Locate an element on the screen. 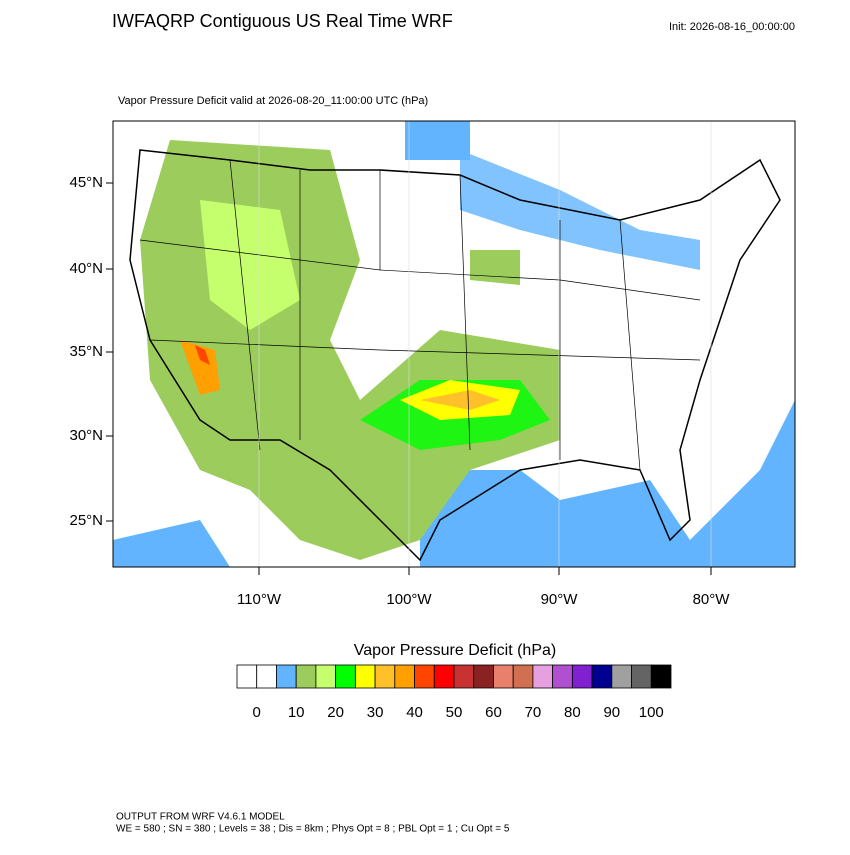 The width and height of the screenshot is (850, 855). lat-label: 35°N is located at coordinates (86, 351).